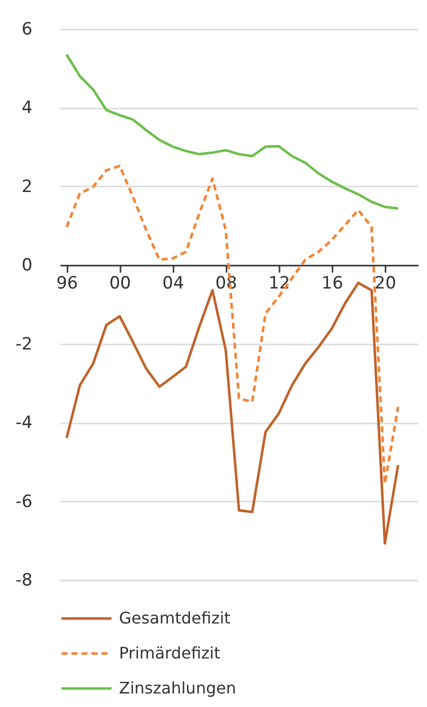  I want to click on x-tick-label: 96, so click(67, 284).